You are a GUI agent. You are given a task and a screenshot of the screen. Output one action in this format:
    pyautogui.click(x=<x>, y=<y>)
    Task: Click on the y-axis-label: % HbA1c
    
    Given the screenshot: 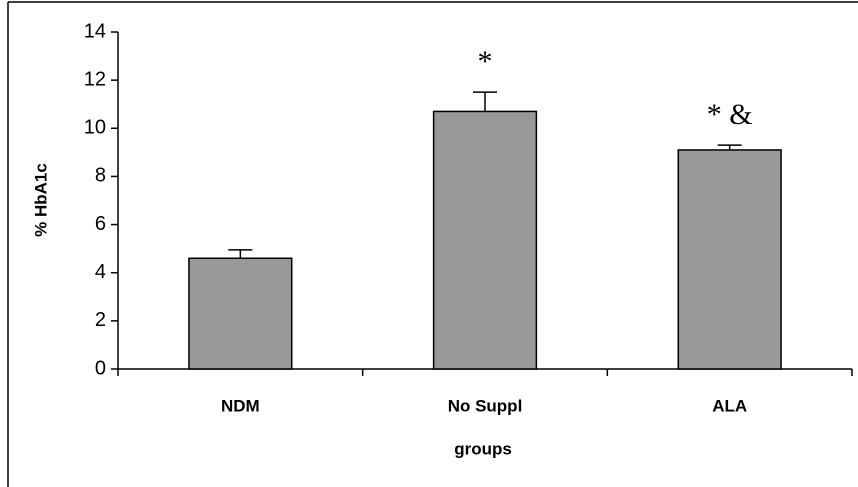 What is the action you would take?
    pyautogui.click(x=40, y=200)
    